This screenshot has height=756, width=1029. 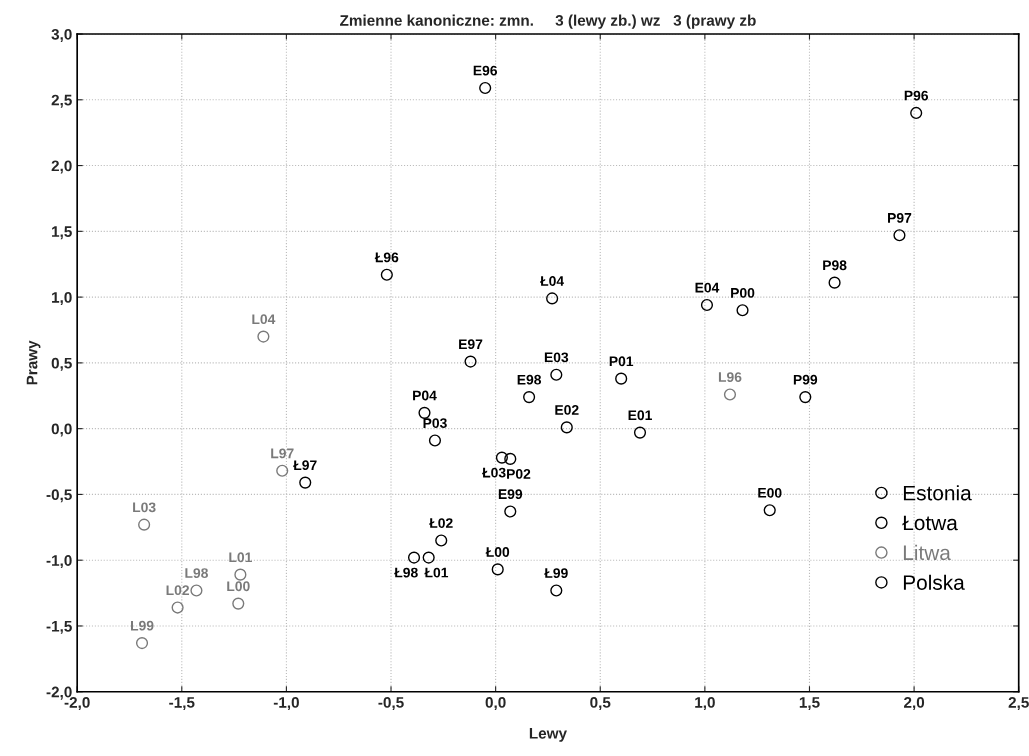 What do you see at coordinates (305, 465) in the screenshot?
I see `data-label: Ł97` at bounding box center [305, 465].